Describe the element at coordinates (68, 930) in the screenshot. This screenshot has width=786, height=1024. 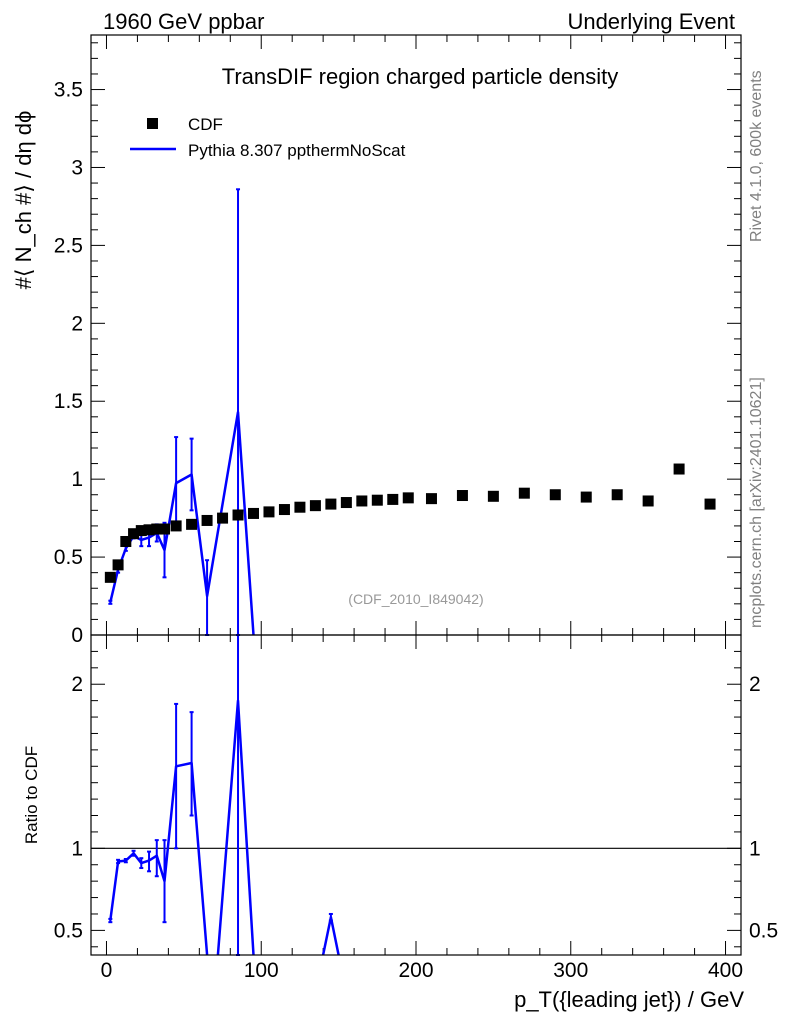
I see `ratio-ytick-label: 0.5` at that location.